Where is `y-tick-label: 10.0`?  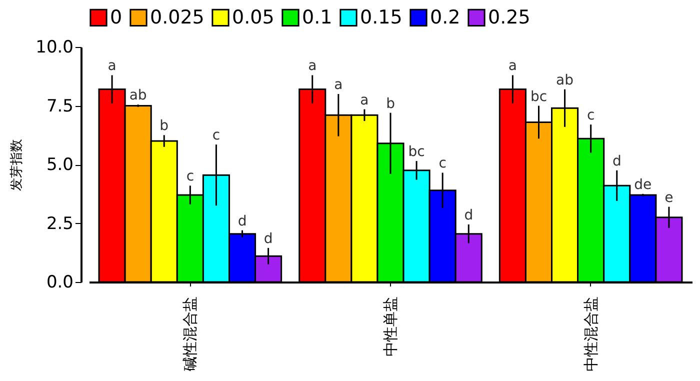 y-tick-label: 10.0 is located at coordinates (55, 48).